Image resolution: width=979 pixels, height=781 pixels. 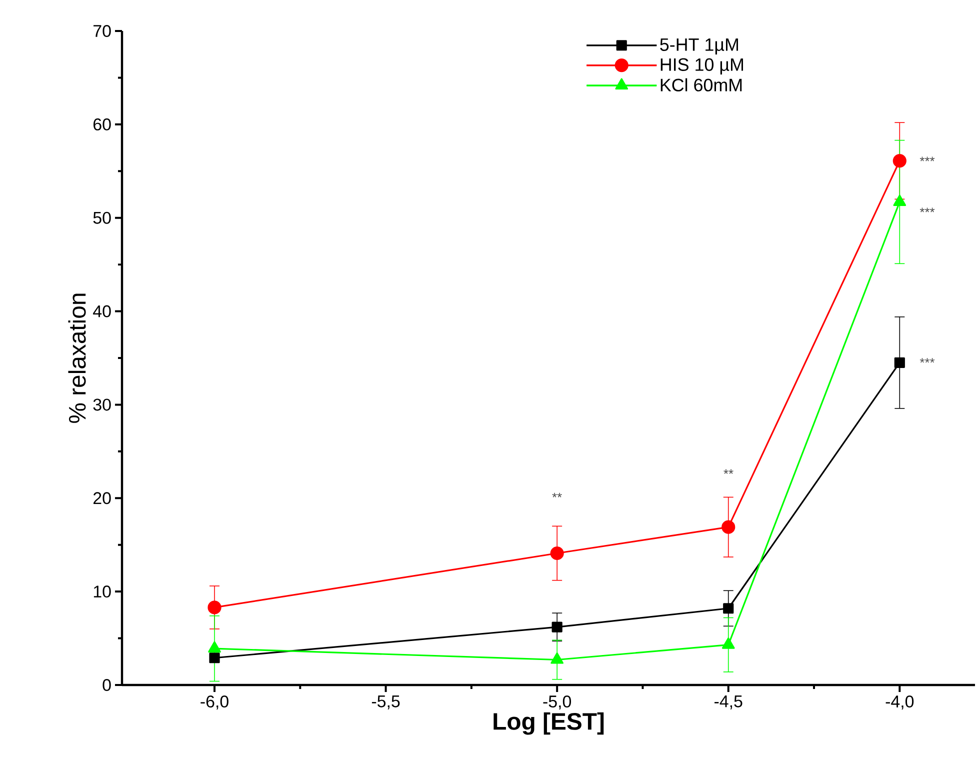 I want to click on y-tick-label: 70, so click(x=102, y=30).